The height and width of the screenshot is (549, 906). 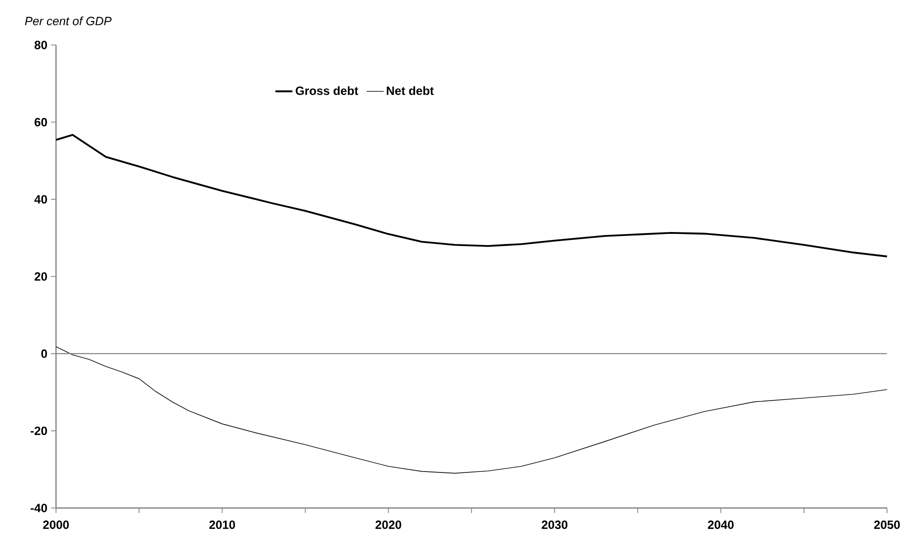 What do you see at coordinates (721, 524) in the screenshot?
I see `x-tick-label: 2040` at bounding box center [721, 524].